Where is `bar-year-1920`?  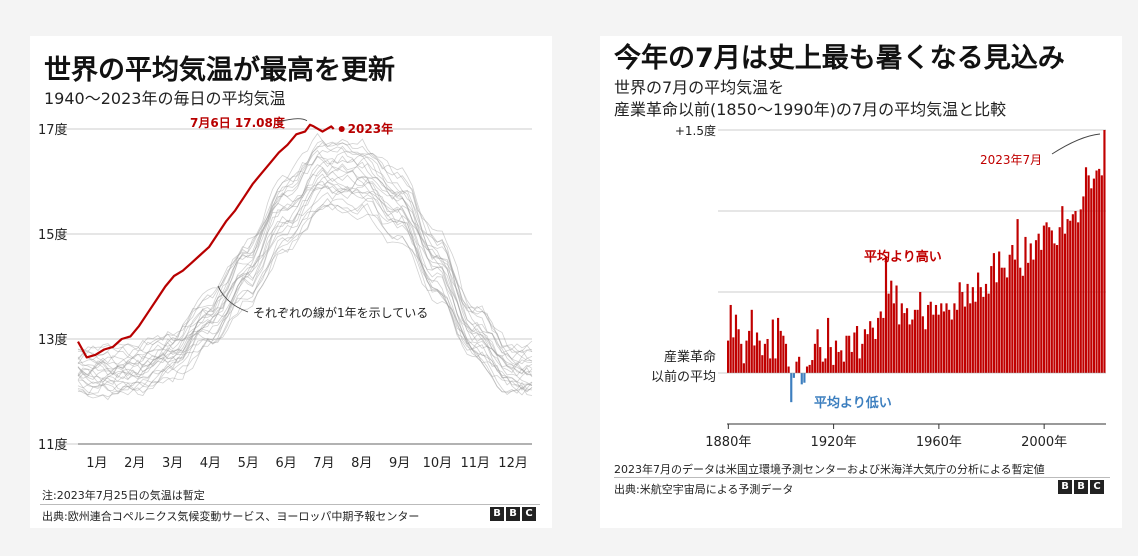
bar-year-1920 is located at coordinates (833, 368).